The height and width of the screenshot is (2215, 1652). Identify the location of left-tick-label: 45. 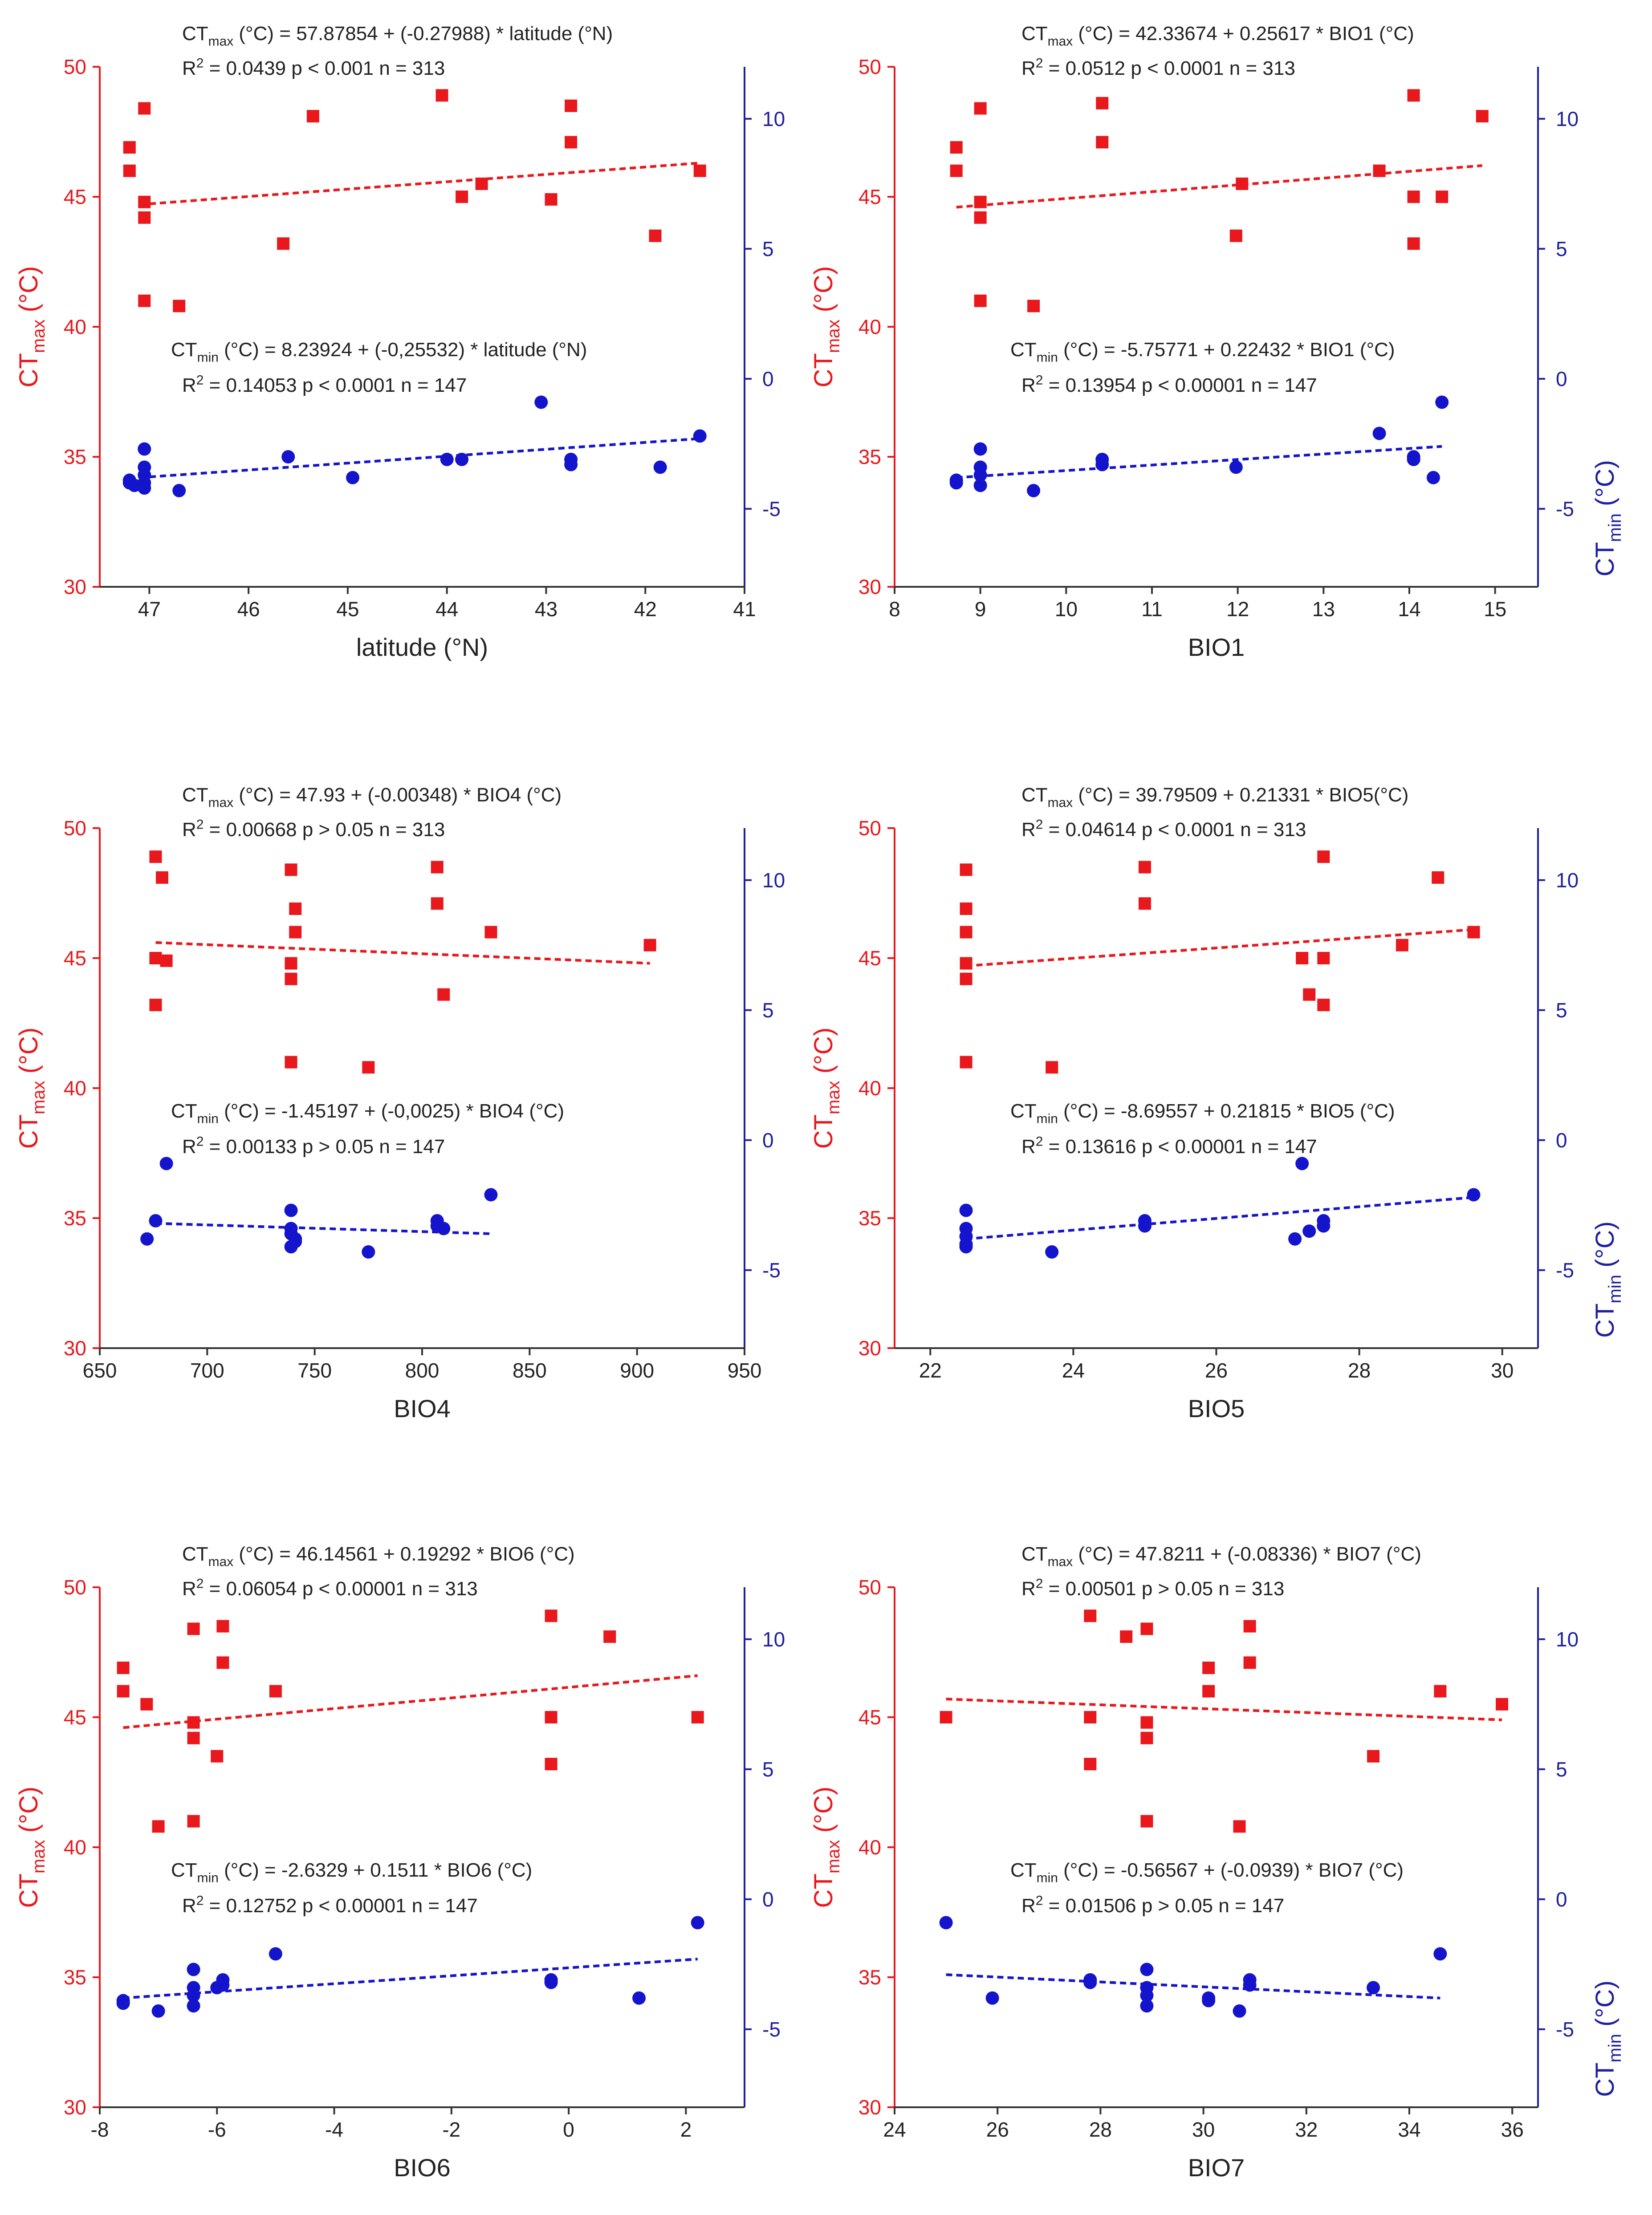
(870, 958).